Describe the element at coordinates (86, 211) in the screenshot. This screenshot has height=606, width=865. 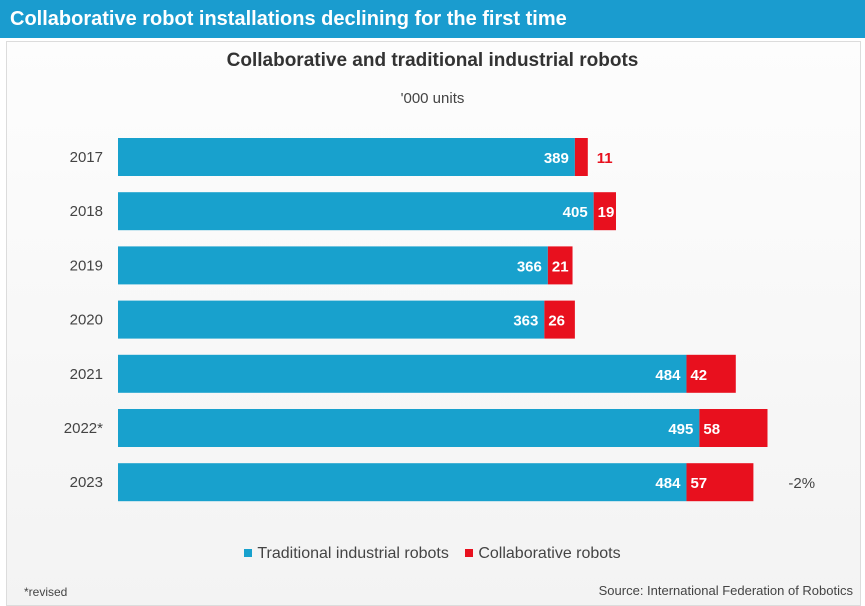
I see `category-label-2018: 2018` at that location.